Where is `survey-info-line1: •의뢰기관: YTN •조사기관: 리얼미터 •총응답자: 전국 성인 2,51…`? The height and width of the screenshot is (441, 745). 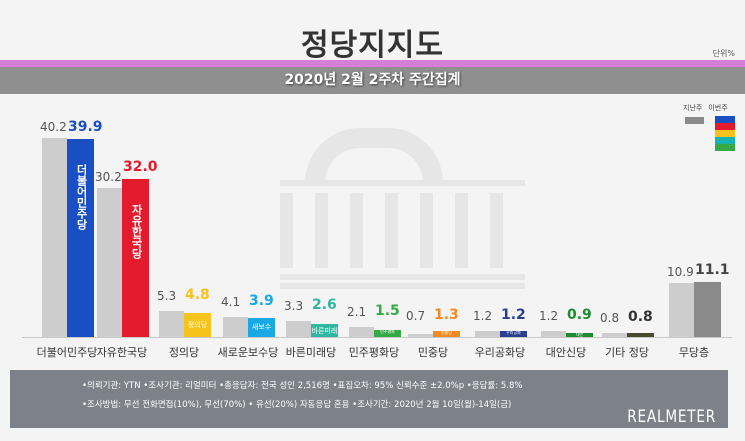
survey-info-line1: •의뢰기관: YTN •조사기관: 리얼미터 •총응답자: 전국 성인 2,51… is located at coordinates (302, 386).